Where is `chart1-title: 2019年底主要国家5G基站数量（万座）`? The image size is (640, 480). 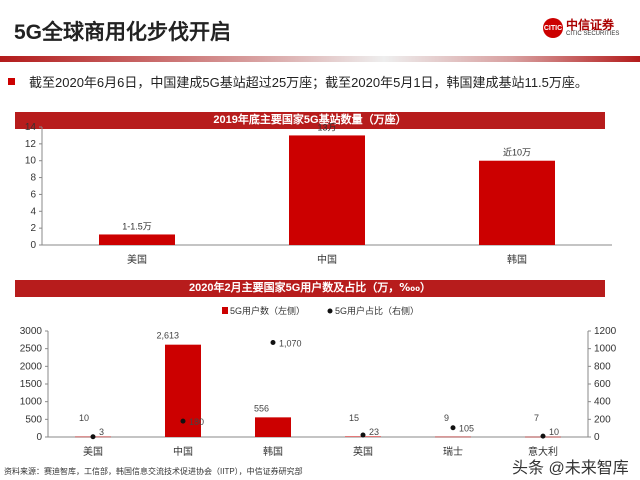 chart1-title: 2019年底主要国家5G基站数量（万座） is located at coordinates (310, 120).